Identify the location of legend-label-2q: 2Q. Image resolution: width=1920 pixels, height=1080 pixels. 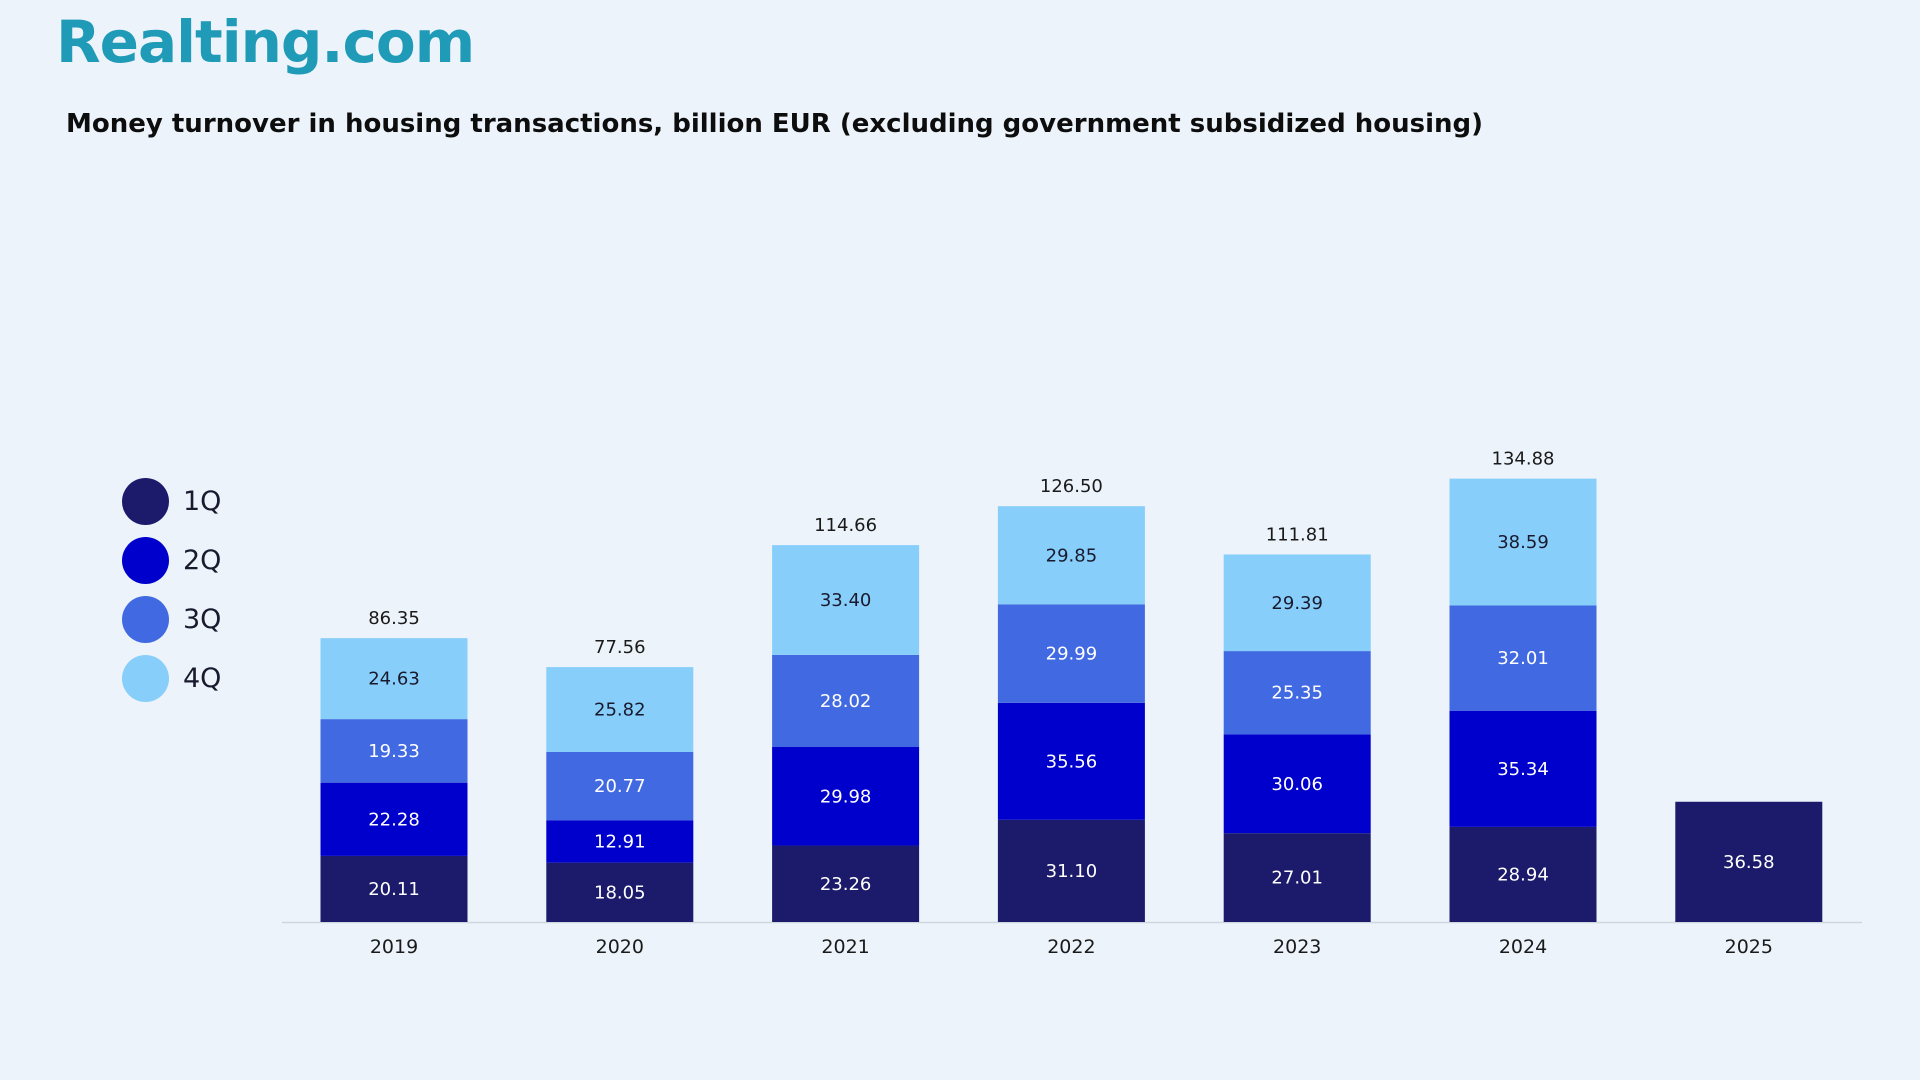
(202, 560).